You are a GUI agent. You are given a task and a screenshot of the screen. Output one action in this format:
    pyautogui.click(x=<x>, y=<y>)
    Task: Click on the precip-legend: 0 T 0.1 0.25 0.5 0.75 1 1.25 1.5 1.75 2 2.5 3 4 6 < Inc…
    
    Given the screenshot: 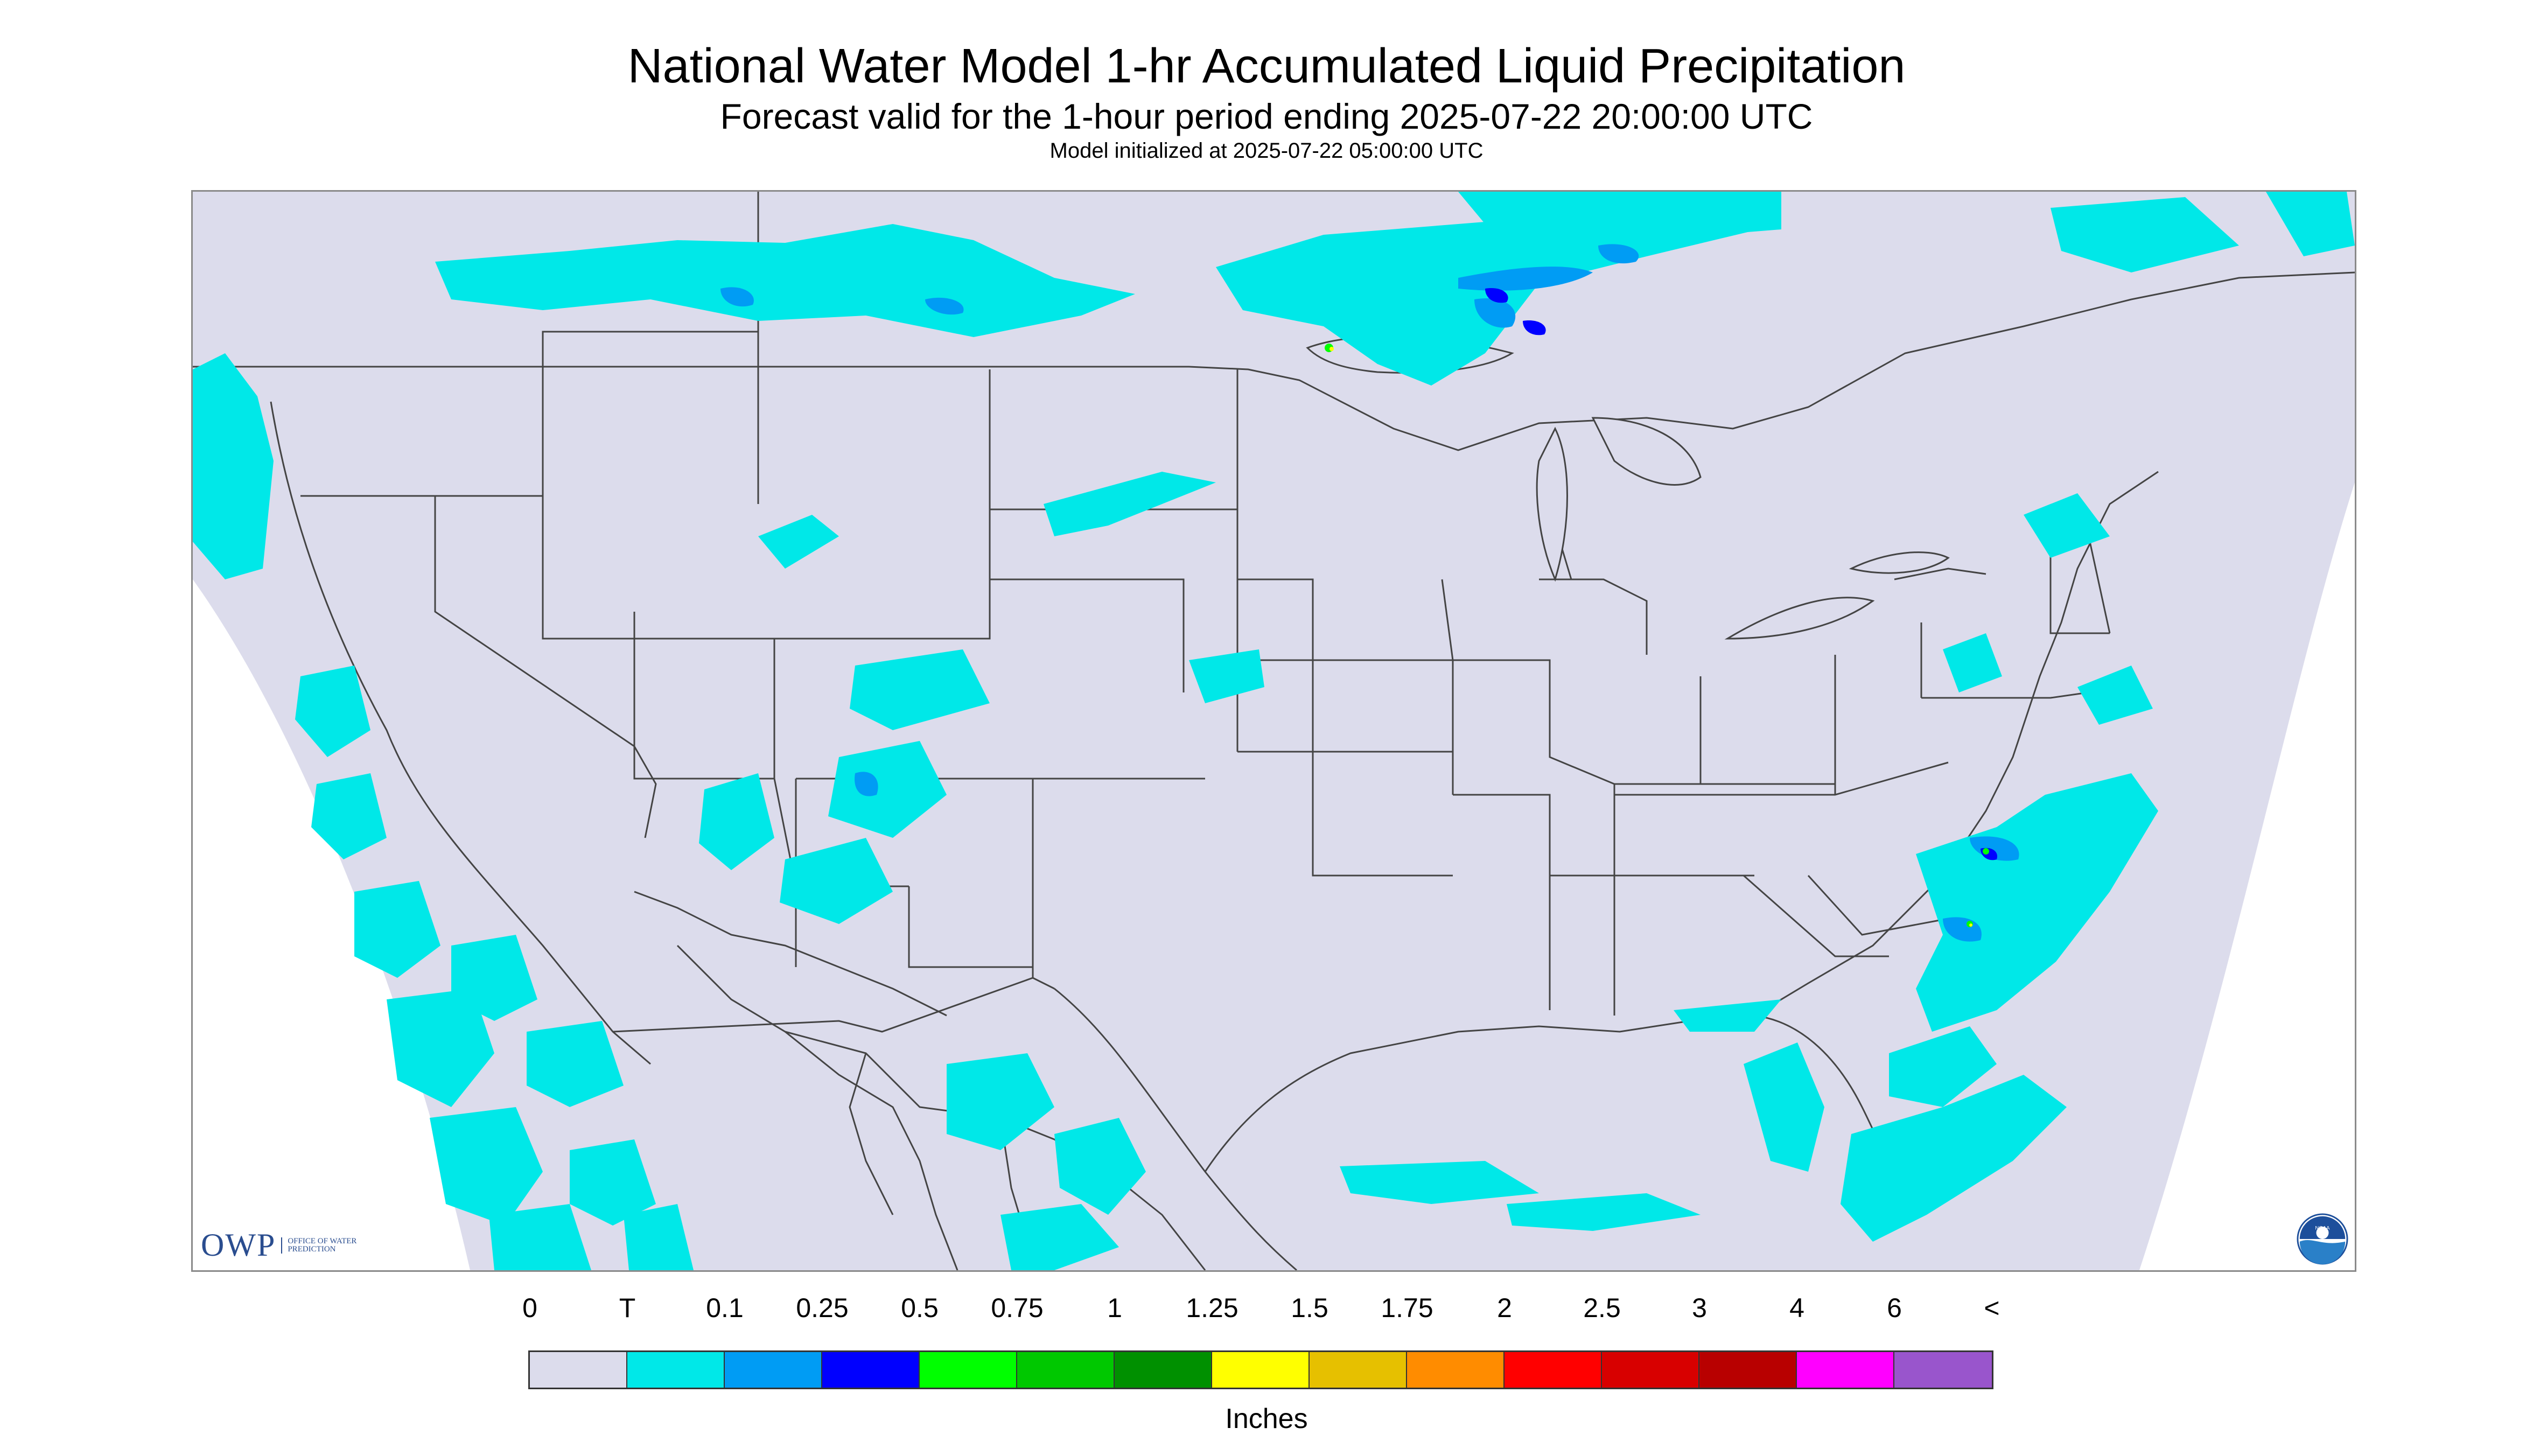 What is the action you would take?
    pyautogui.click(x=1266, y=1373)
    